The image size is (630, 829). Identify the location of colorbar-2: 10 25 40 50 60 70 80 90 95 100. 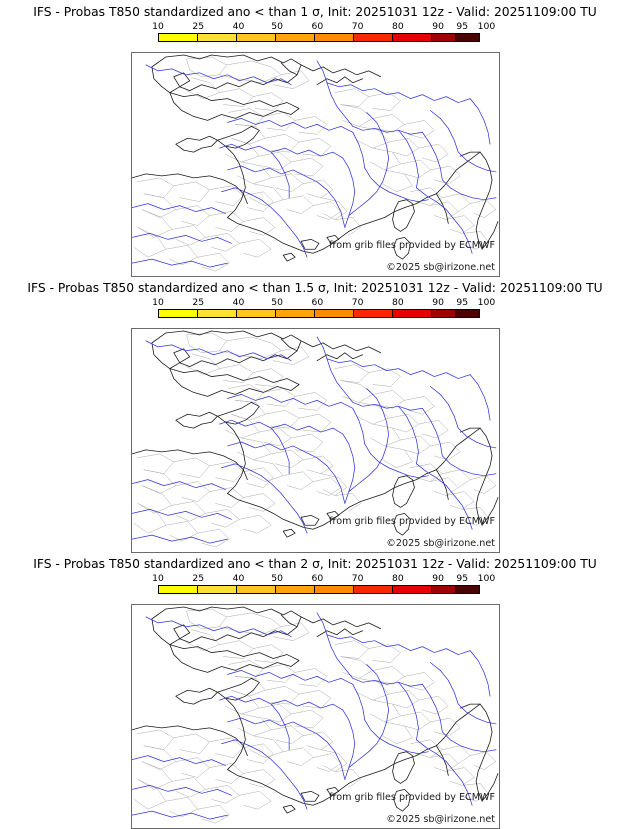
(323, 307).